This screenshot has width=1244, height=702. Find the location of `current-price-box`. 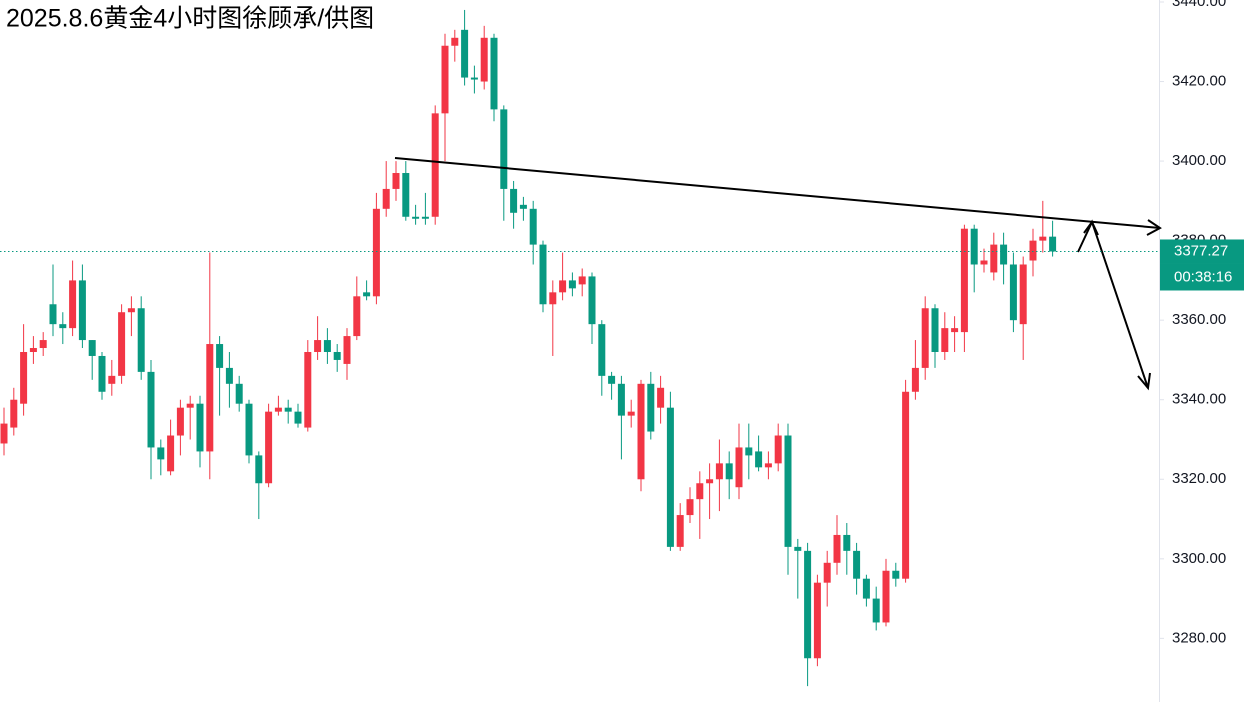

current-price-box is located at coordinates (1202, 251).